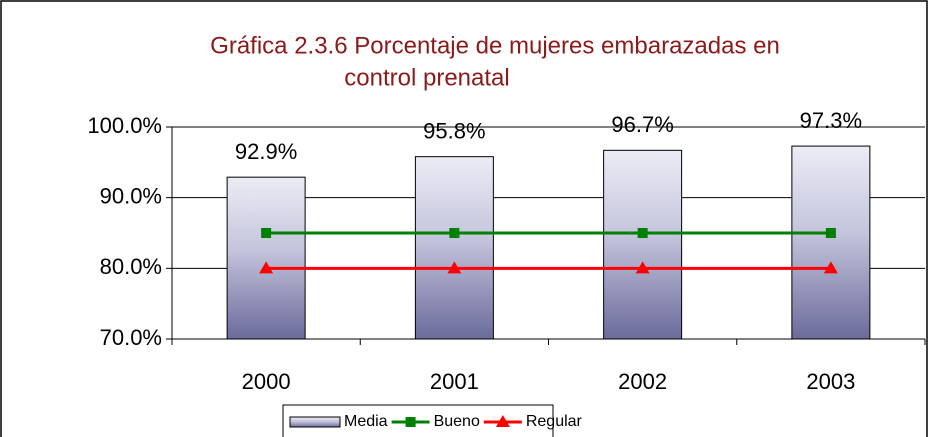 The height and width of the screenshot is (437, 928). What do you see at coordinates (454, 381) in the screenshot?
I see `x-tick-label: 2001` at bounding box center [454, 381].